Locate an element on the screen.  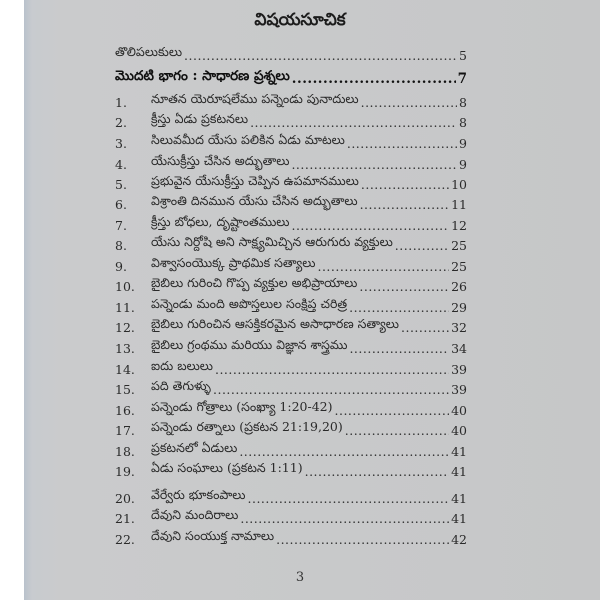
entry-number: 8. is located at coordinates (121, 245).